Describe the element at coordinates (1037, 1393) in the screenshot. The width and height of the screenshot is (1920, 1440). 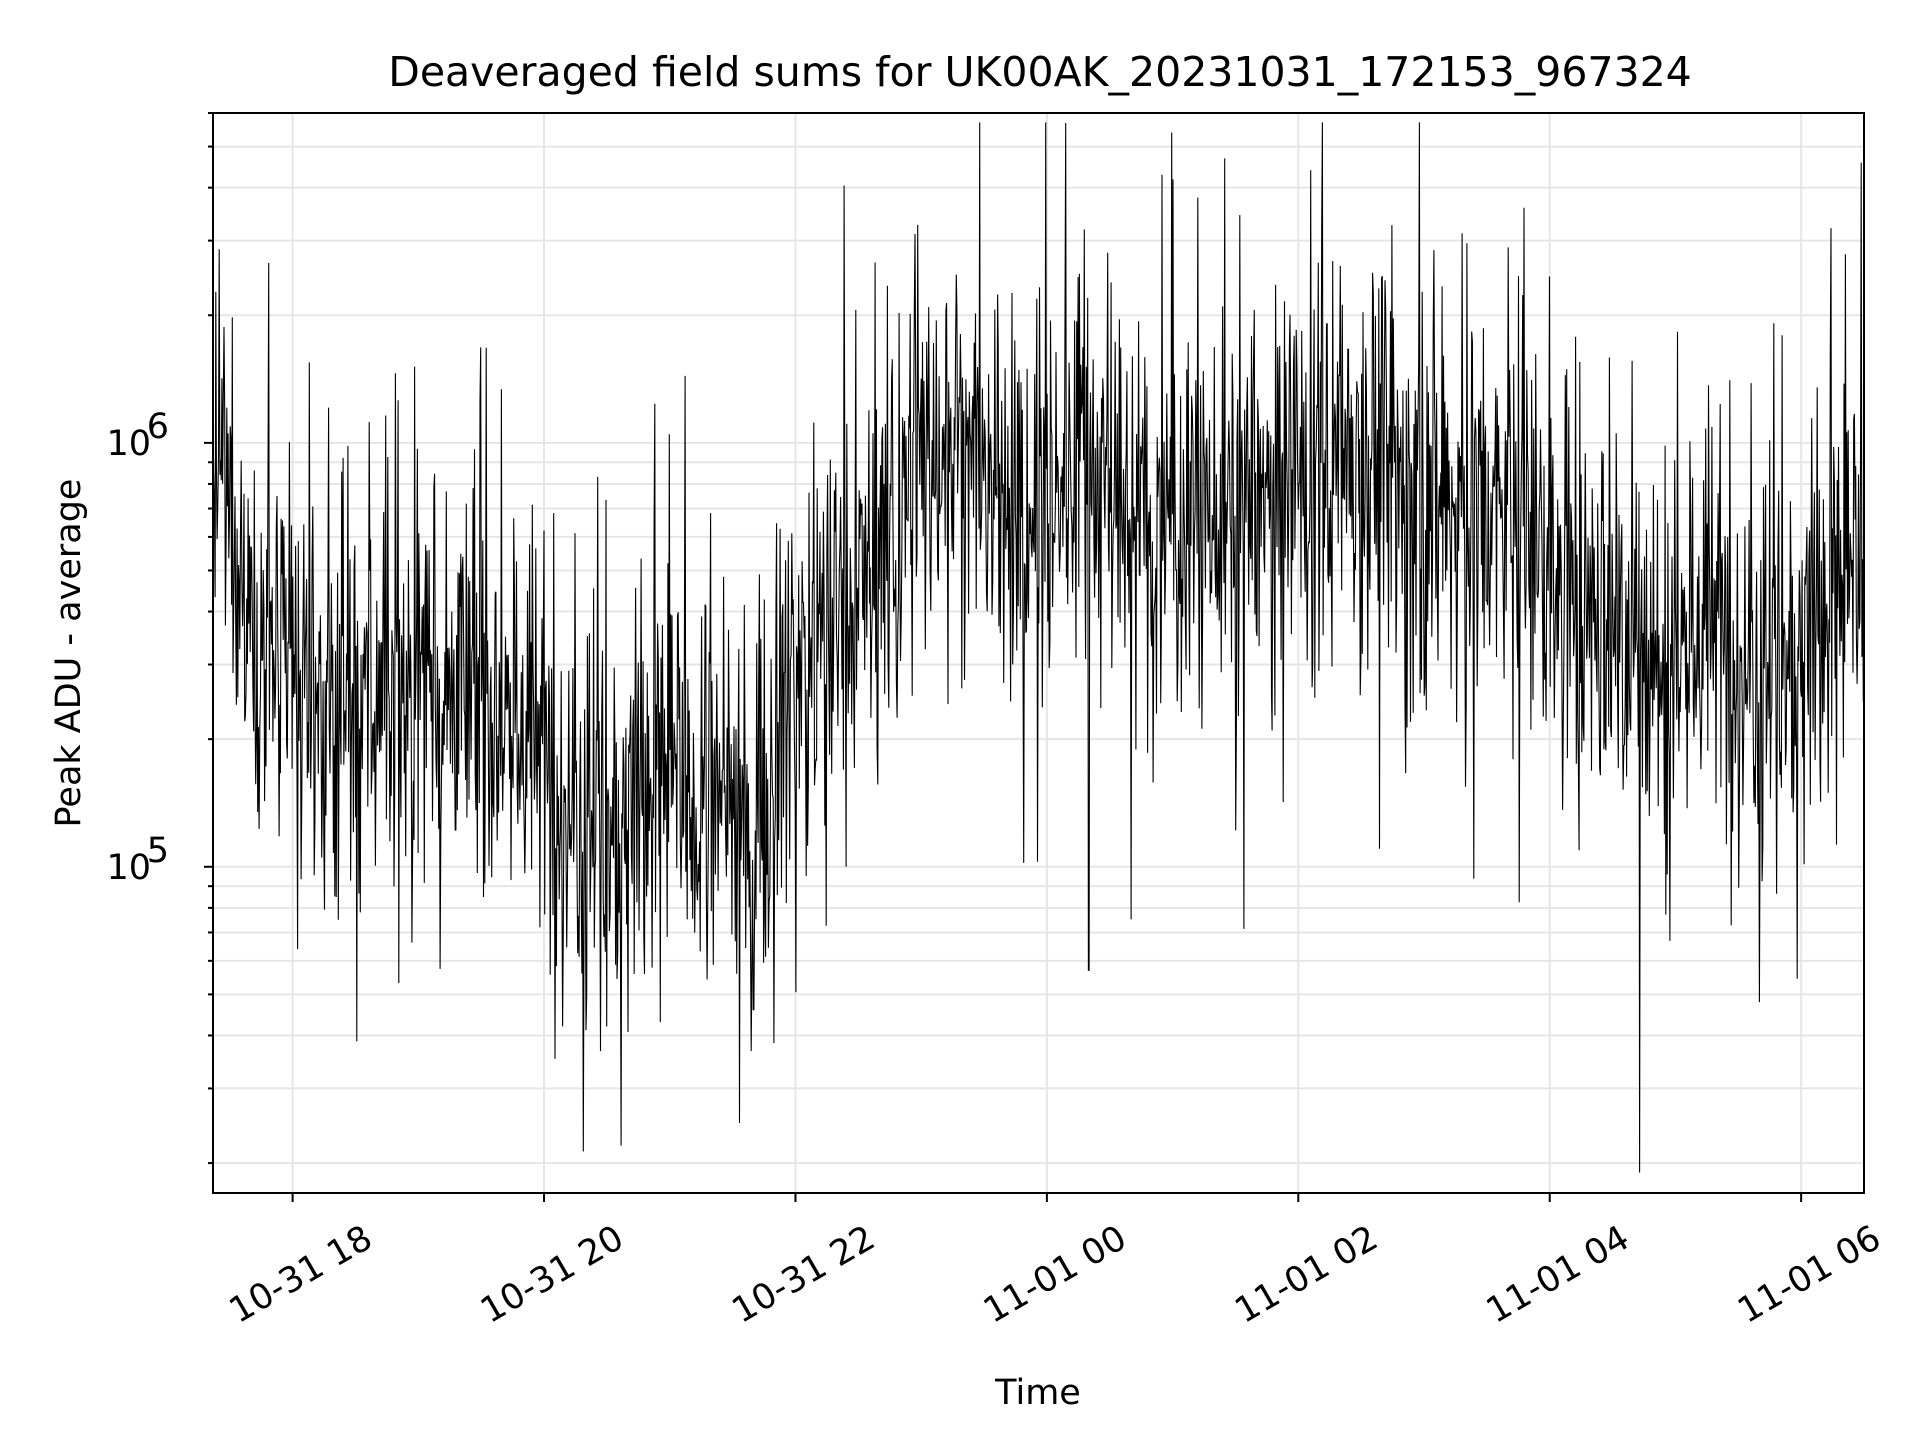
I see `x-axis-label: Time` at that location.